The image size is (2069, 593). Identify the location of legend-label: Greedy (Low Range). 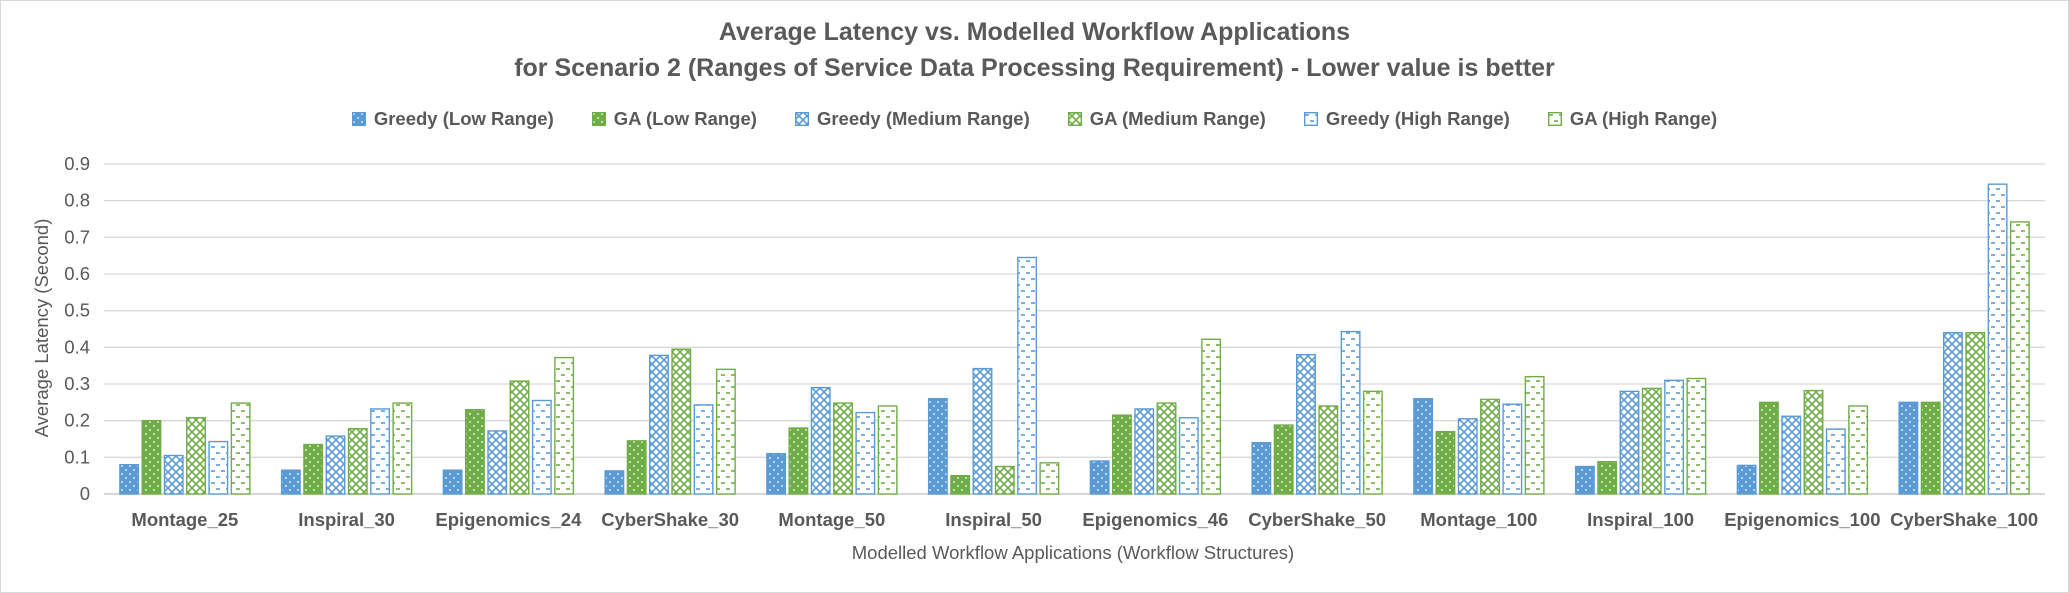
(463, 118).